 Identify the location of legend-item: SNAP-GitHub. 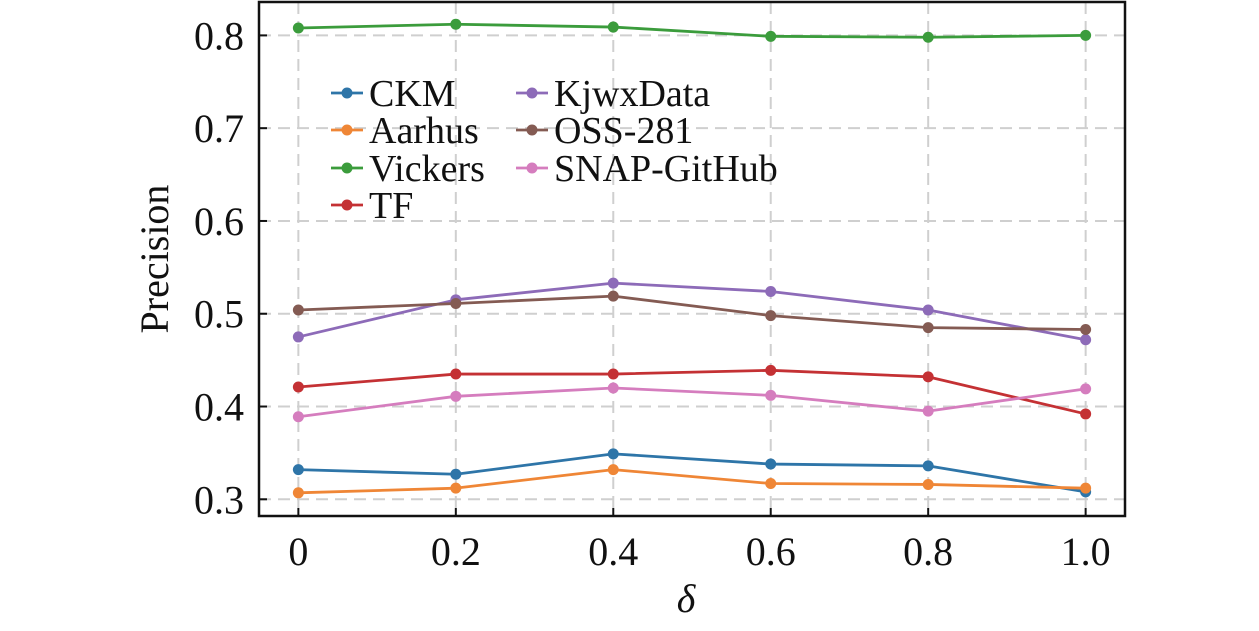
(647, 169).